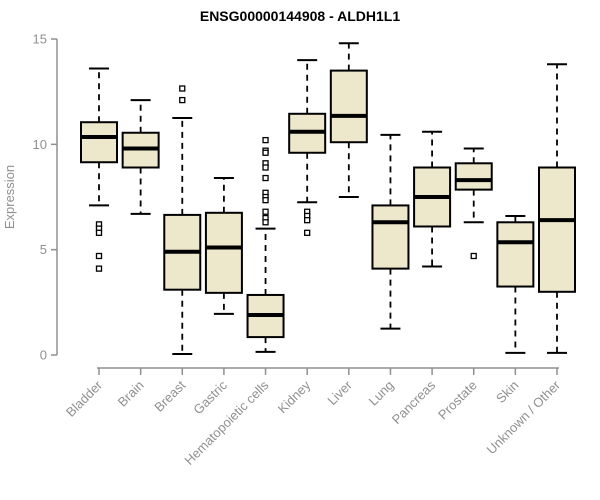 Image resolution: width=600 pixels, height=500 pixels. What do you see at coordinates (265, 244) in the screenshot?
I see `box-group-hematopoietic-cells` at bounding box center [265, 244].